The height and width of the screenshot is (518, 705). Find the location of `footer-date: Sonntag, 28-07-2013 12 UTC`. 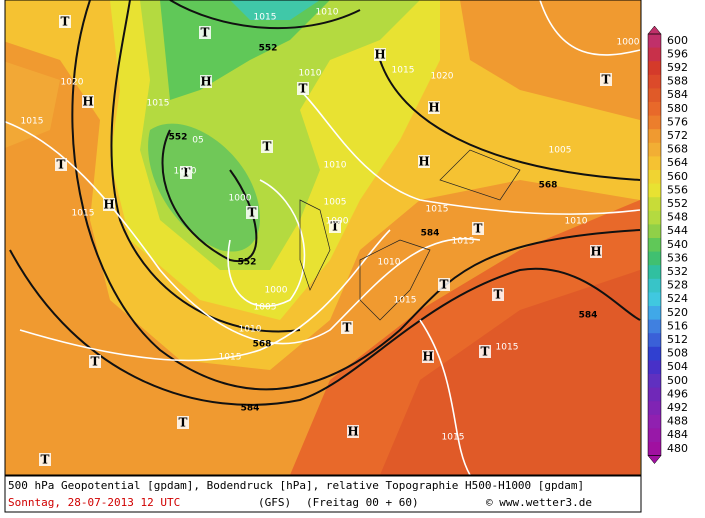

footer-date: Sonntag, 28-07-2013 12 UTC is located at coordinates (94, 502).